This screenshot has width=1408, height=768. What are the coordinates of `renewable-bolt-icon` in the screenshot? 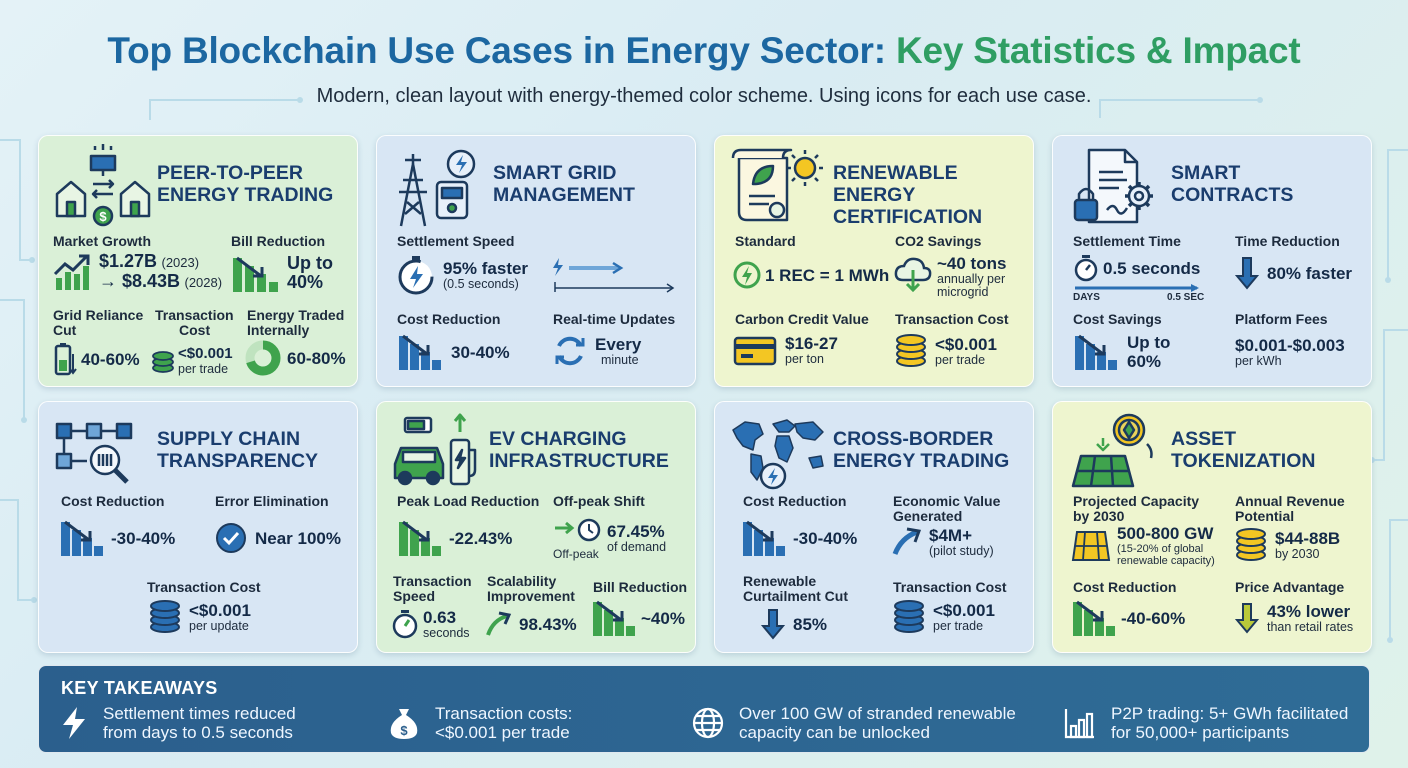 It's located at (747, 275).